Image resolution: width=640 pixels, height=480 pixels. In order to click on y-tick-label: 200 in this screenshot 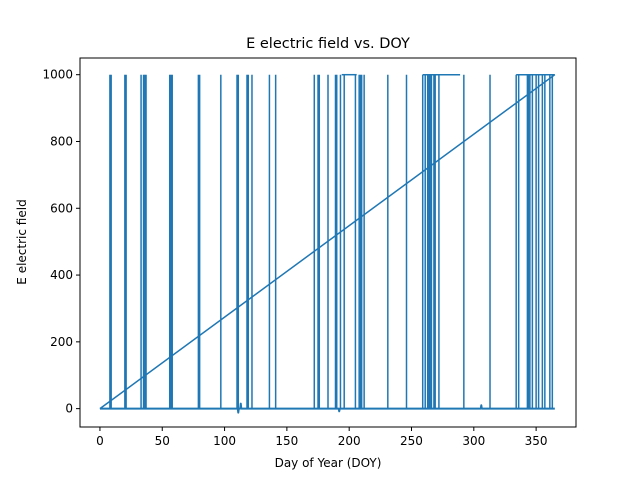, I will do `click(61, 342)`.